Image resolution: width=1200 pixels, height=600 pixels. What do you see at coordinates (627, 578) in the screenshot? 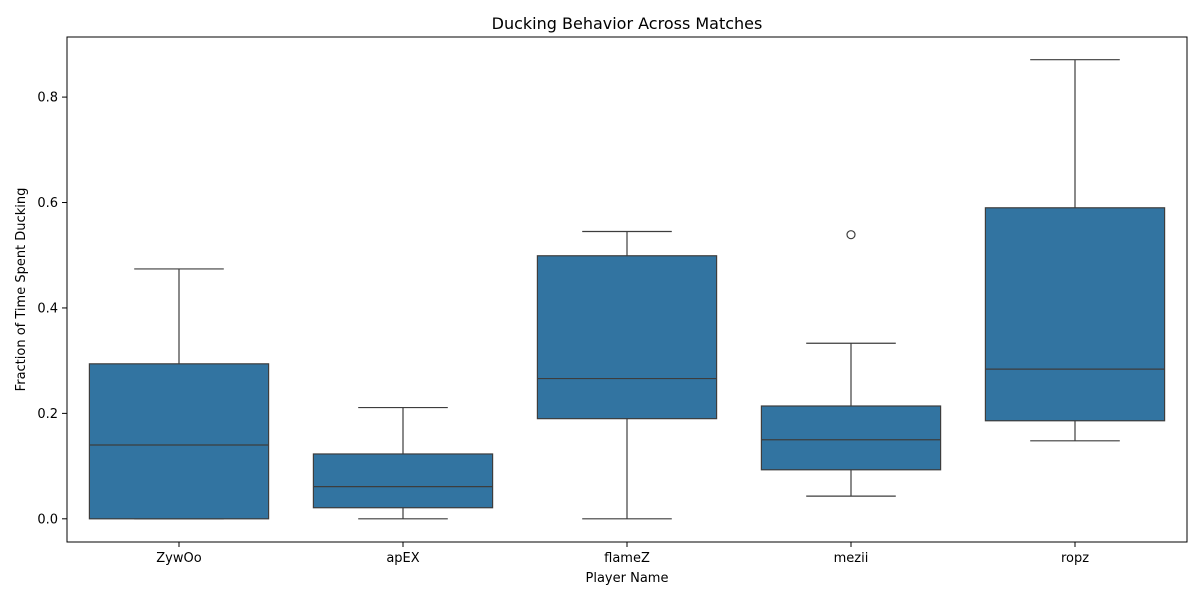
I see `x-axis-label: Player Name` at bounding box center [627, 578].